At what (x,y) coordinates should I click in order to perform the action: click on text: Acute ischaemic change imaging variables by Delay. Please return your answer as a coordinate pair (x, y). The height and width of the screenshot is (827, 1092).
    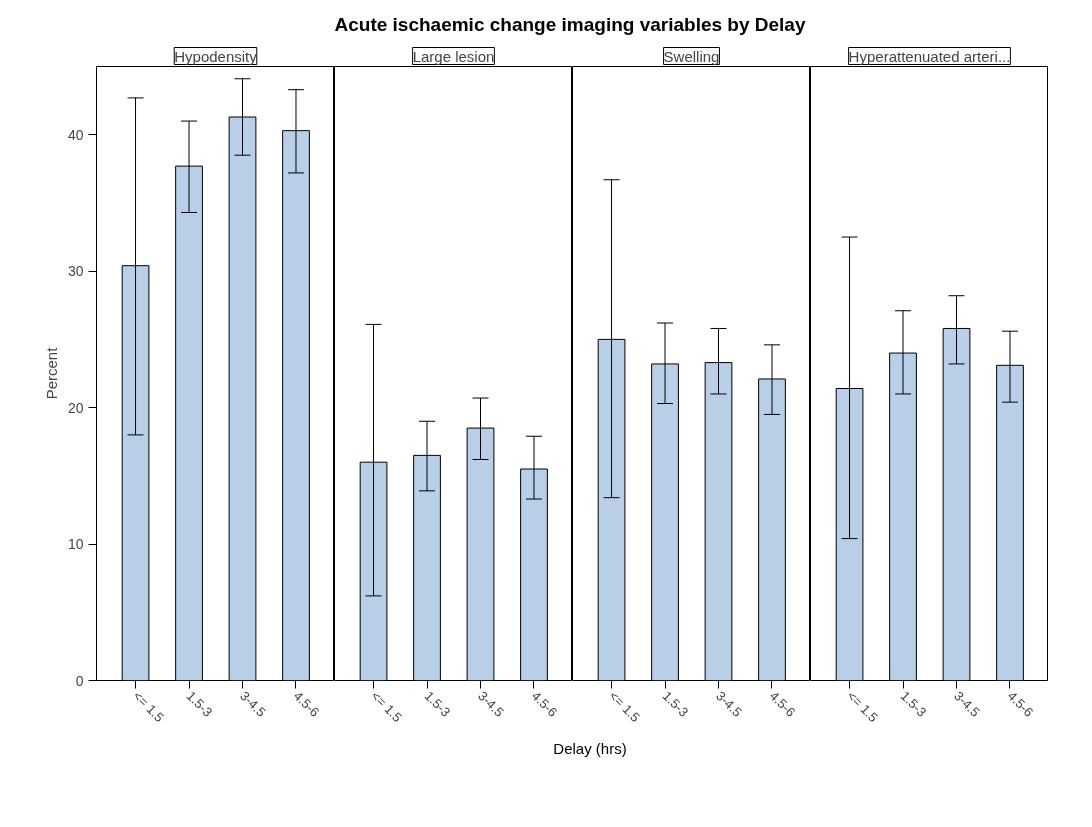
    Looking at the image, I should click on (570, 25).